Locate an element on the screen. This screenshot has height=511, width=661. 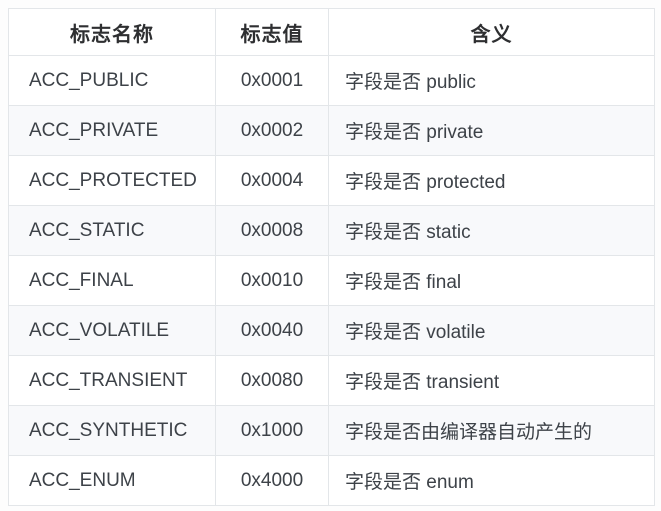
cell-flag-value: 0x0010 is located at coordinates (272, 280).